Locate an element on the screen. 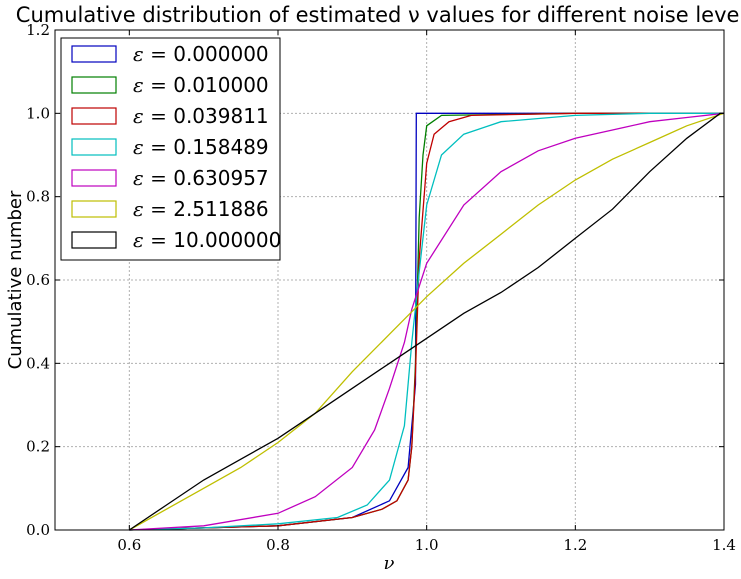  y-tick-label: 0.6 is located at coordinates (38, 280).